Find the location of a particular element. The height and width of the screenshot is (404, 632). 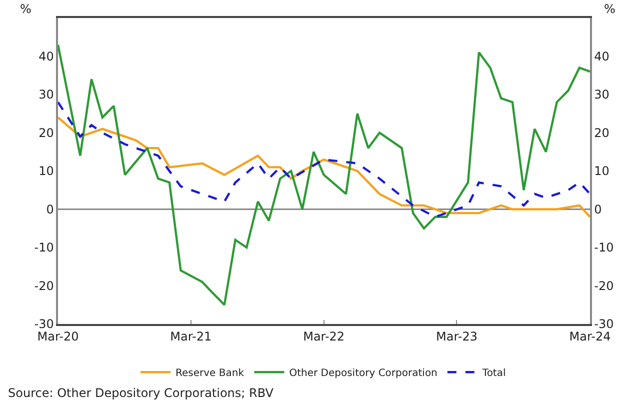

y-tick-label: -10 is located at coordinates (44, 247).